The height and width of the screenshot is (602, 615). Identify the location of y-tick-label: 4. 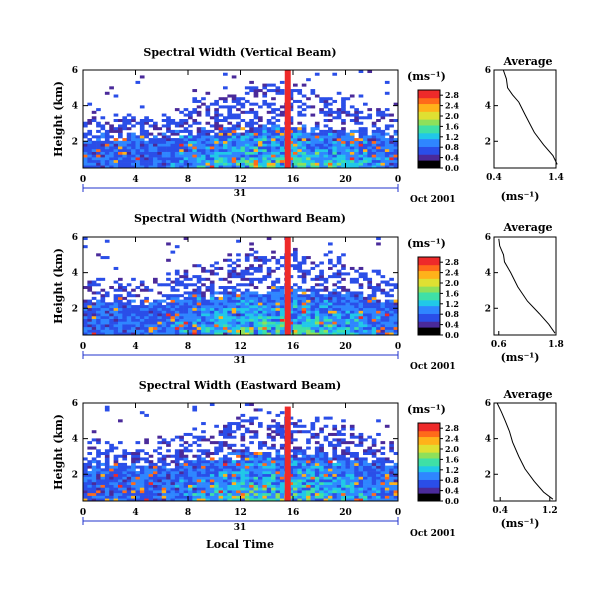
(75, 107).